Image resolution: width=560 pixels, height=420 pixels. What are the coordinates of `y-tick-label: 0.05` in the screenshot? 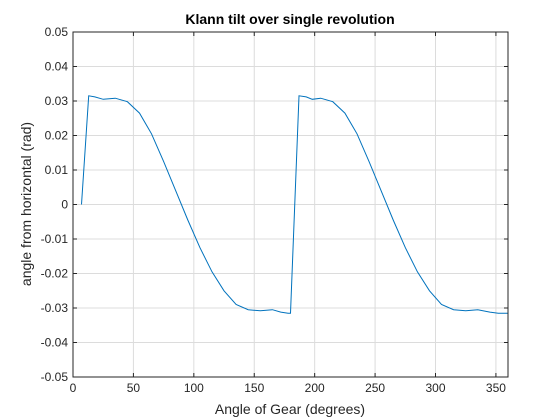 It's located at (57, 32).